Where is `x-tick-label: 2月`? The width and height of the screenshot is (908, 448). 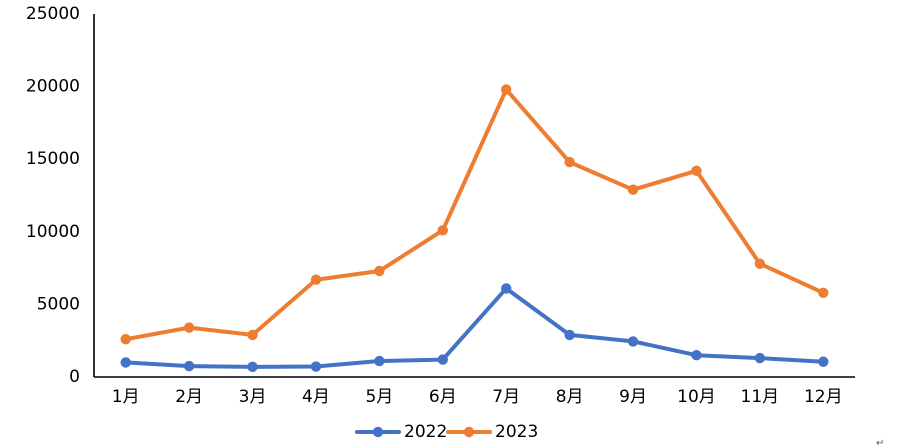 x-tick-label: 2月 is located at coordinates (189, 397).